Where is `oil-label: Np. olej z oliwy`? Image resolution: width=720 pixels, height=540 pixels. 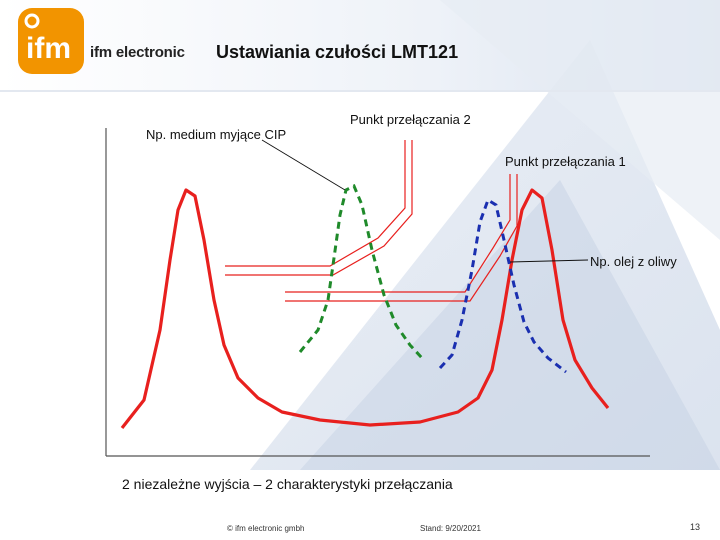
oil-label: Np. olej z oliwy is located at coordinates (633, 261).